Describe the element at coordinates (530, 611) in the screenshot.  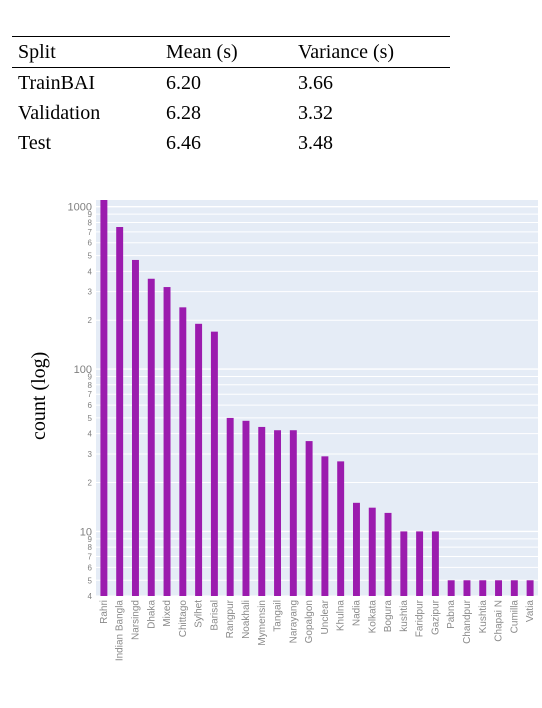
I see `x-tick-label: Vatia` at that location.